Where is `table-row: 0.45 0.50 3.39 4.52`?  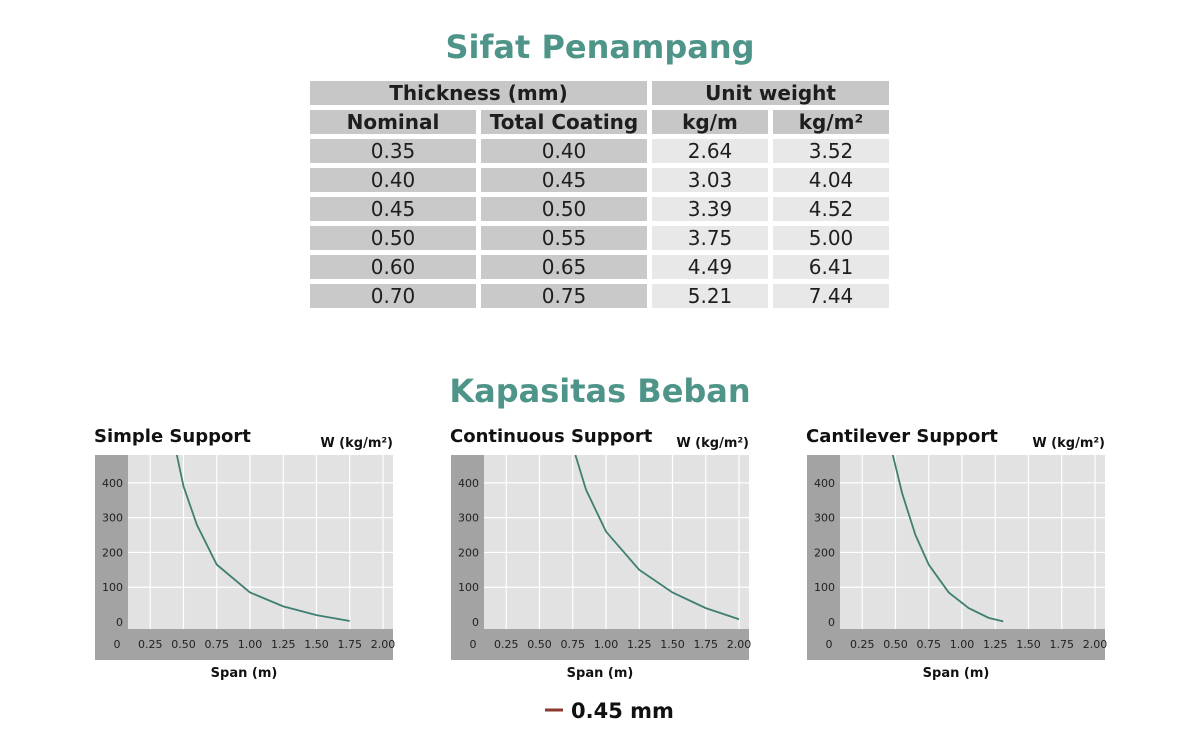 table-row: 0.45 0.50 3.39 4.52 is located at coordinates (599, 209).